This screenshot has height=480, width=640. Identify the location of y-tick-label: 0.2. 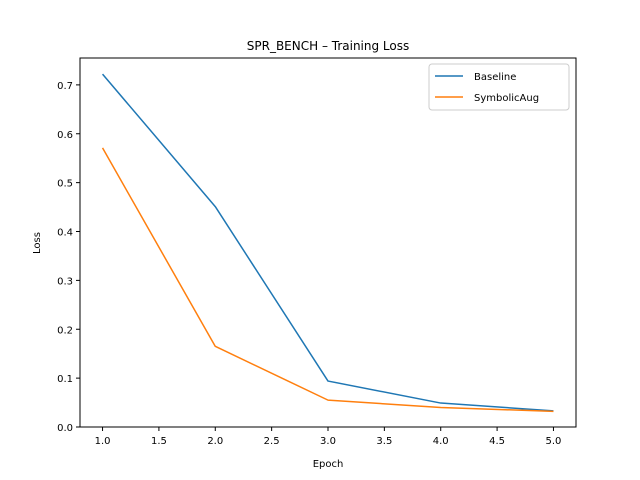
(65, 330).